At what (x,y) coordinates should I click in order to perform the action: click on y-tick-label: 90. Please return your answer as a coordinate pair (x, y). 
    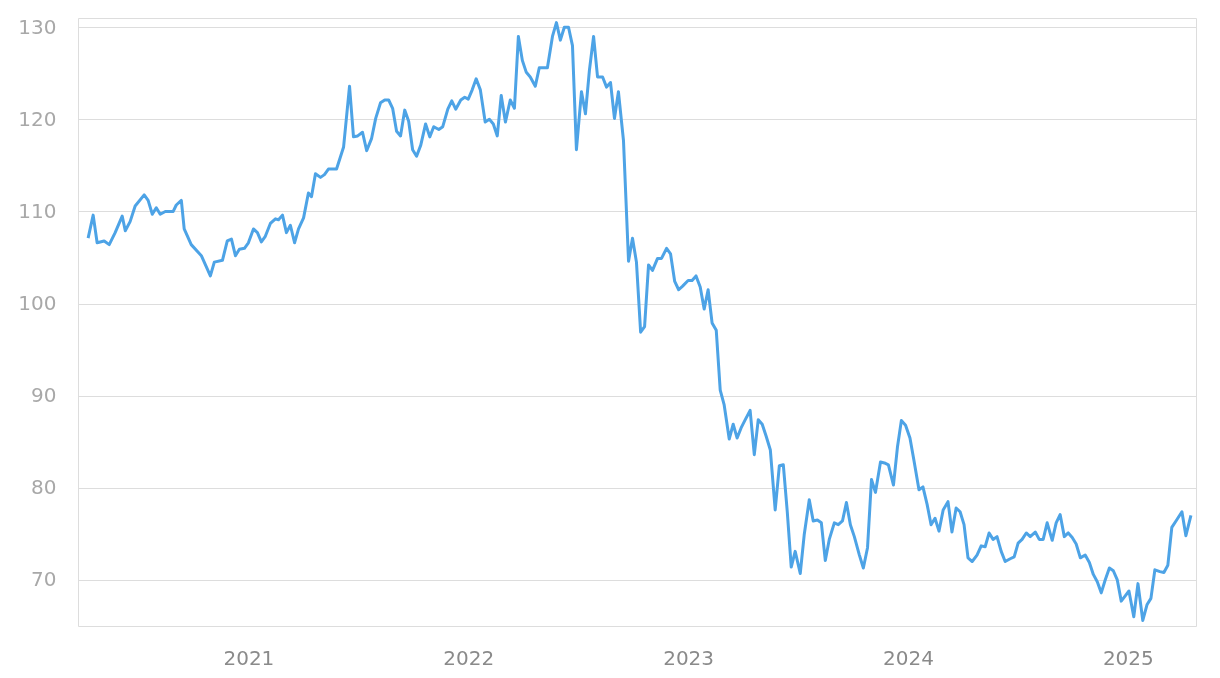
    Looking at the image, I should click on (44, 395).